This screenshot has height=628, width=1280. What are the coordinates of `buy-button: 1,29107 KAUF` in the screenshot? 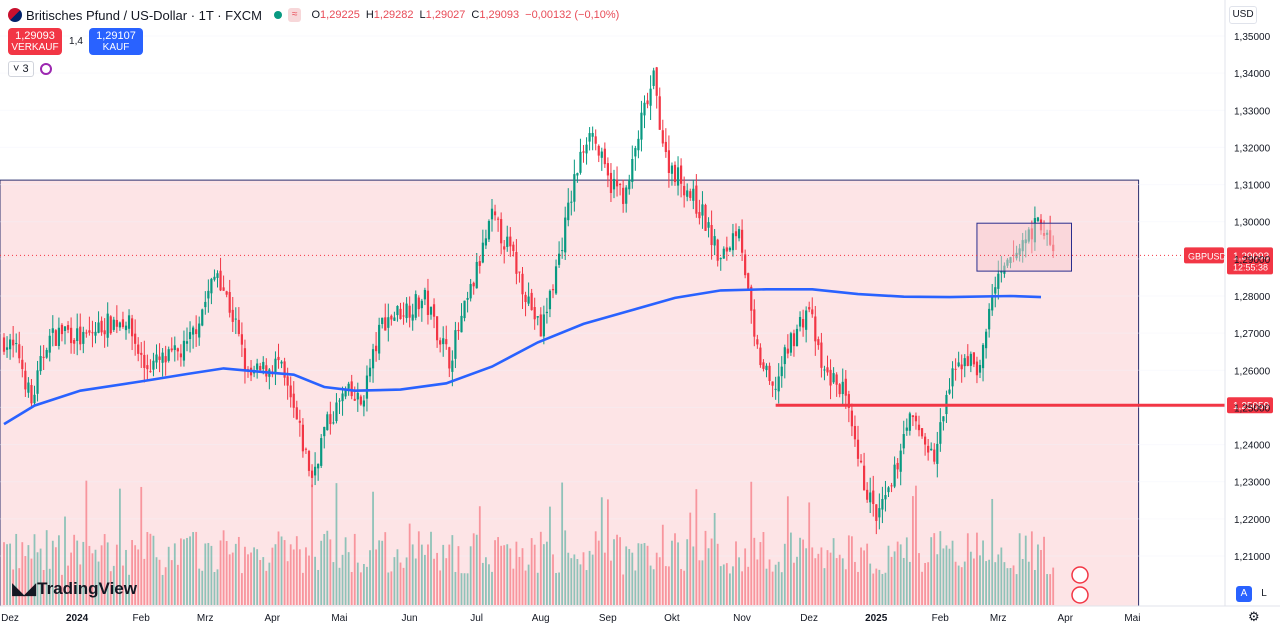 It's located at (116, 41).